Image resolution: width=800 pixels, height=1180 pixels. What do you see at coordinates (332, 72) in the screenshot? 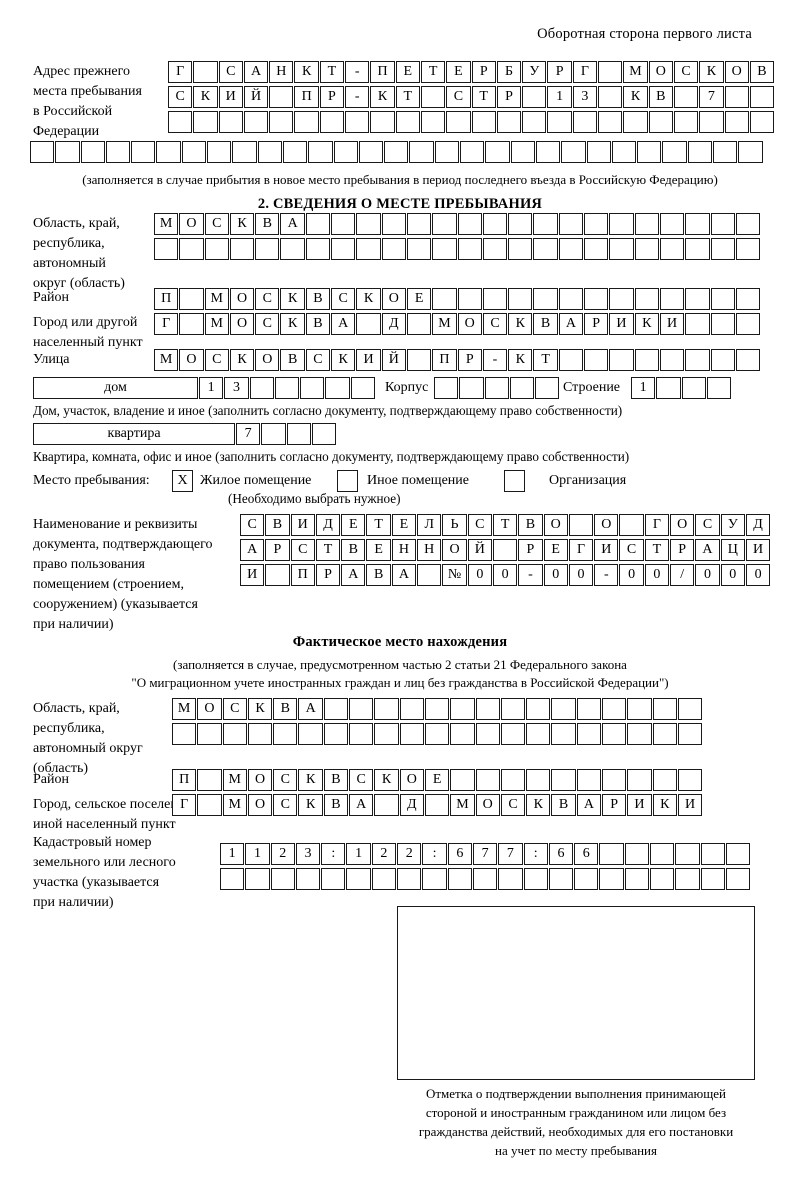
I see `char-cell: Т` at bounding box center [332, 72].